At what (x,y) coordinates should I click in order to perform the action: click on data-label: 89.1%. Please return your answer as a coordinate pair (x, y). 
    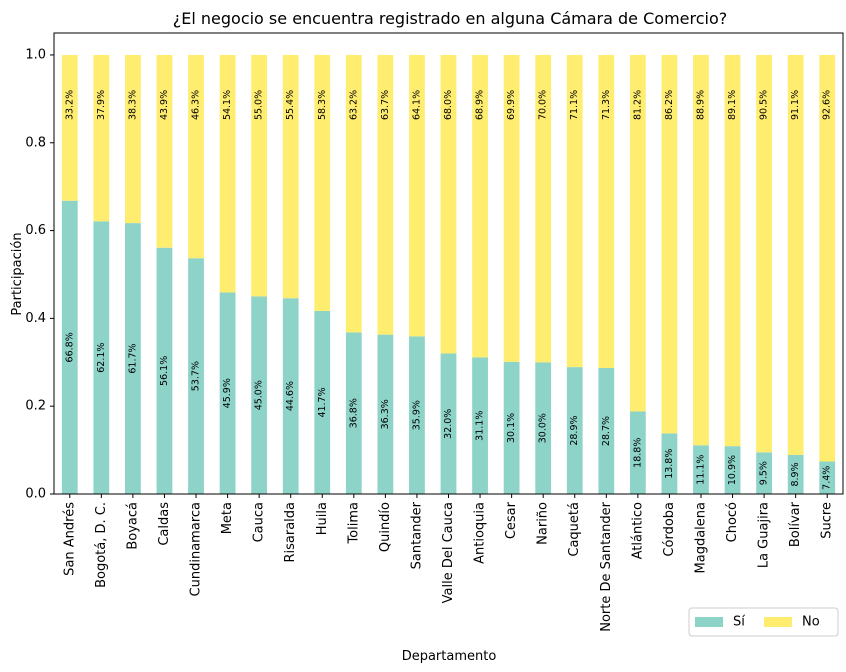
    Looking at the image, I should click on (732, 105).